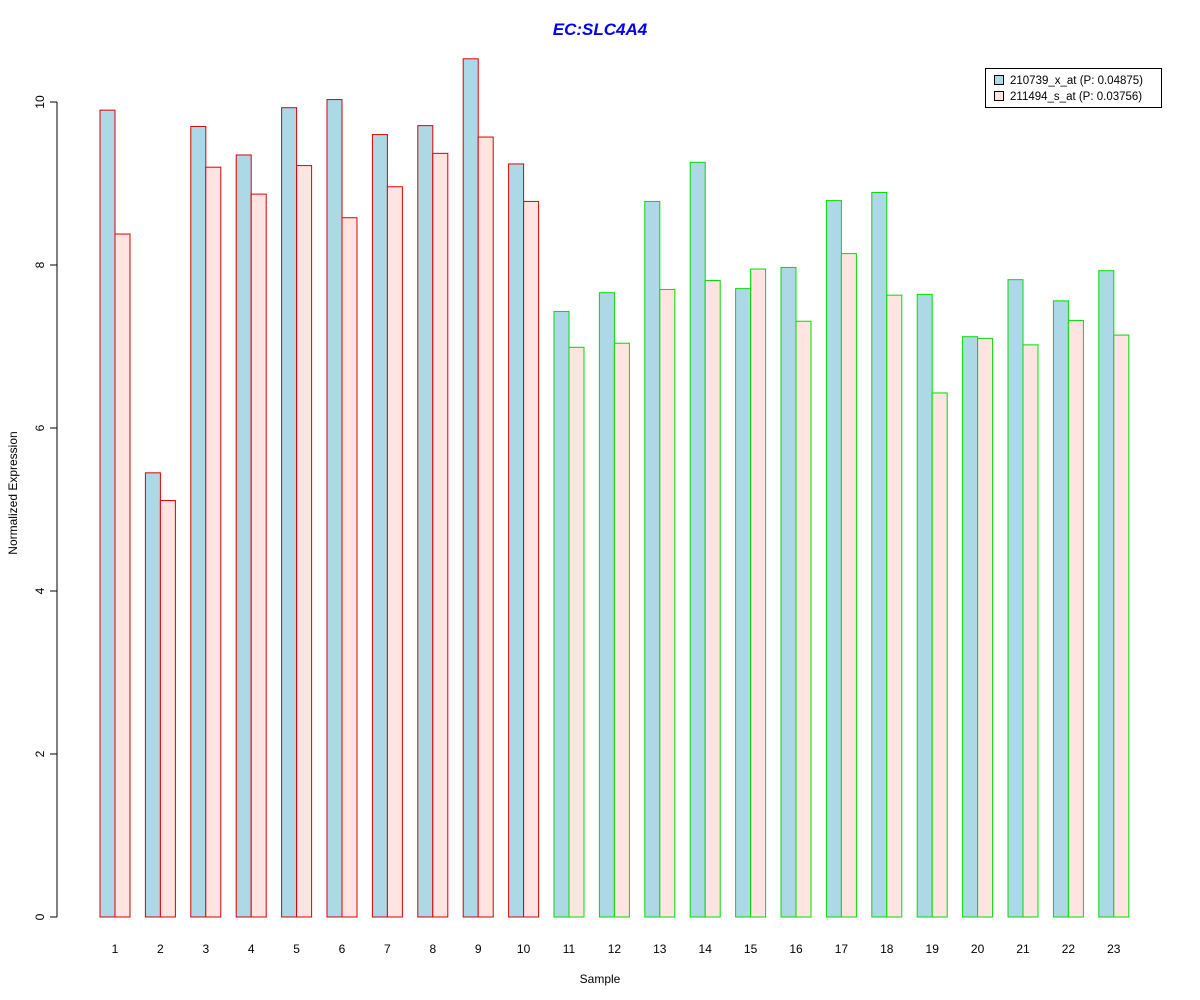 The image size is (1200, 1000). What do you see at coordinates (45, 507) in the screenshot?
I see `y-axis: 0 2 4 6 8 10` at bounding box center [45, 507].